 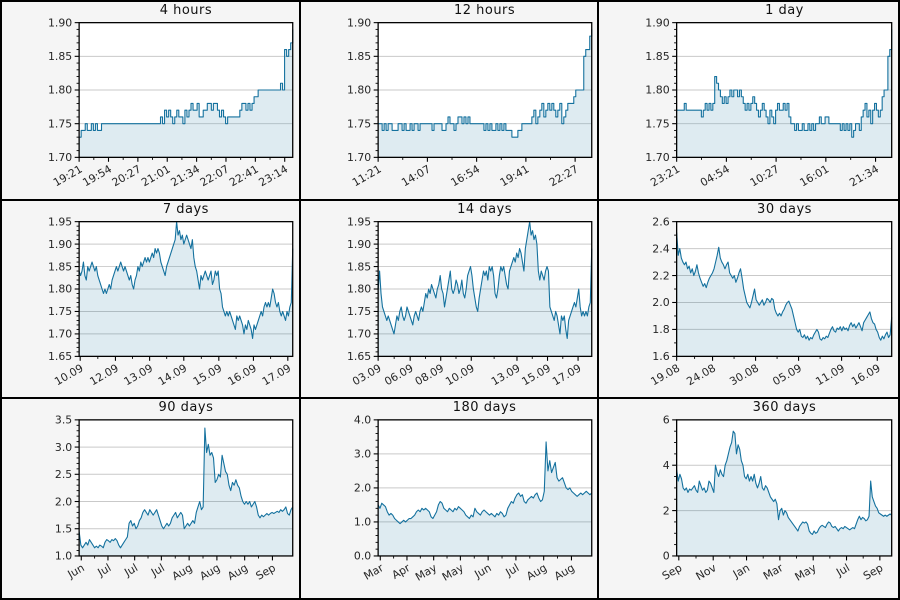 What do you see at coordinates (104, 374) in the screenshot?
I see `svg-text: 12.09` at bounding box center [104, 374].